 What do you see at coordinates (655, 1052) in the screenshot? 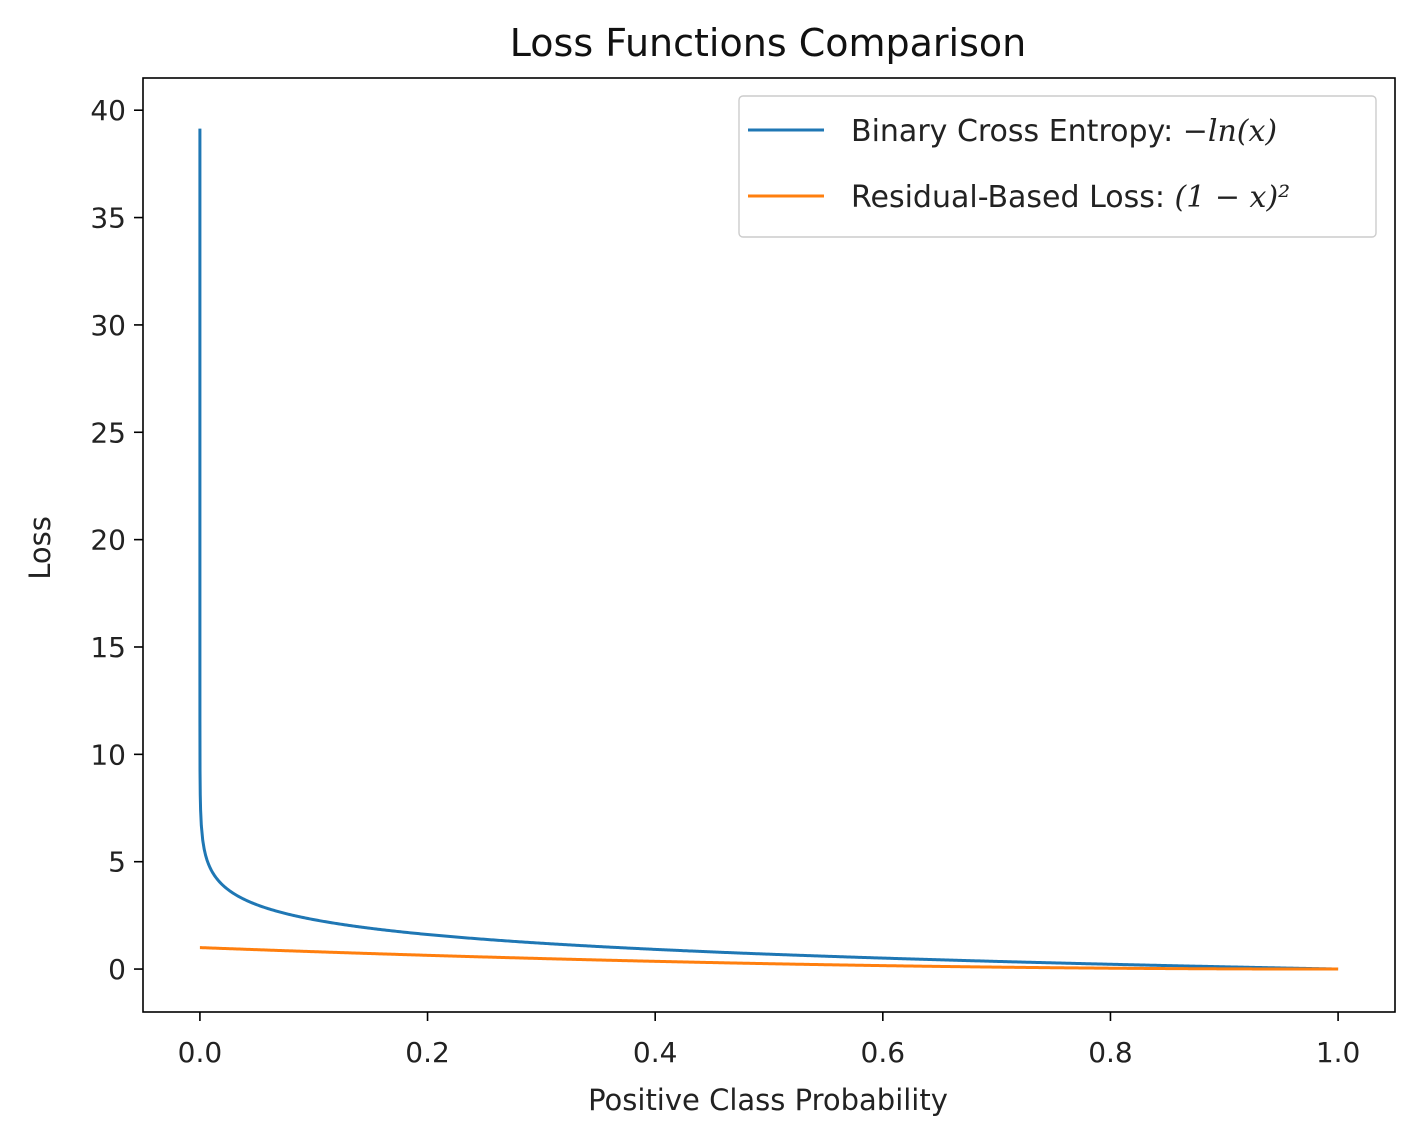
I see `x-tick-label: 0.4` at bounding box center [655, 1052].